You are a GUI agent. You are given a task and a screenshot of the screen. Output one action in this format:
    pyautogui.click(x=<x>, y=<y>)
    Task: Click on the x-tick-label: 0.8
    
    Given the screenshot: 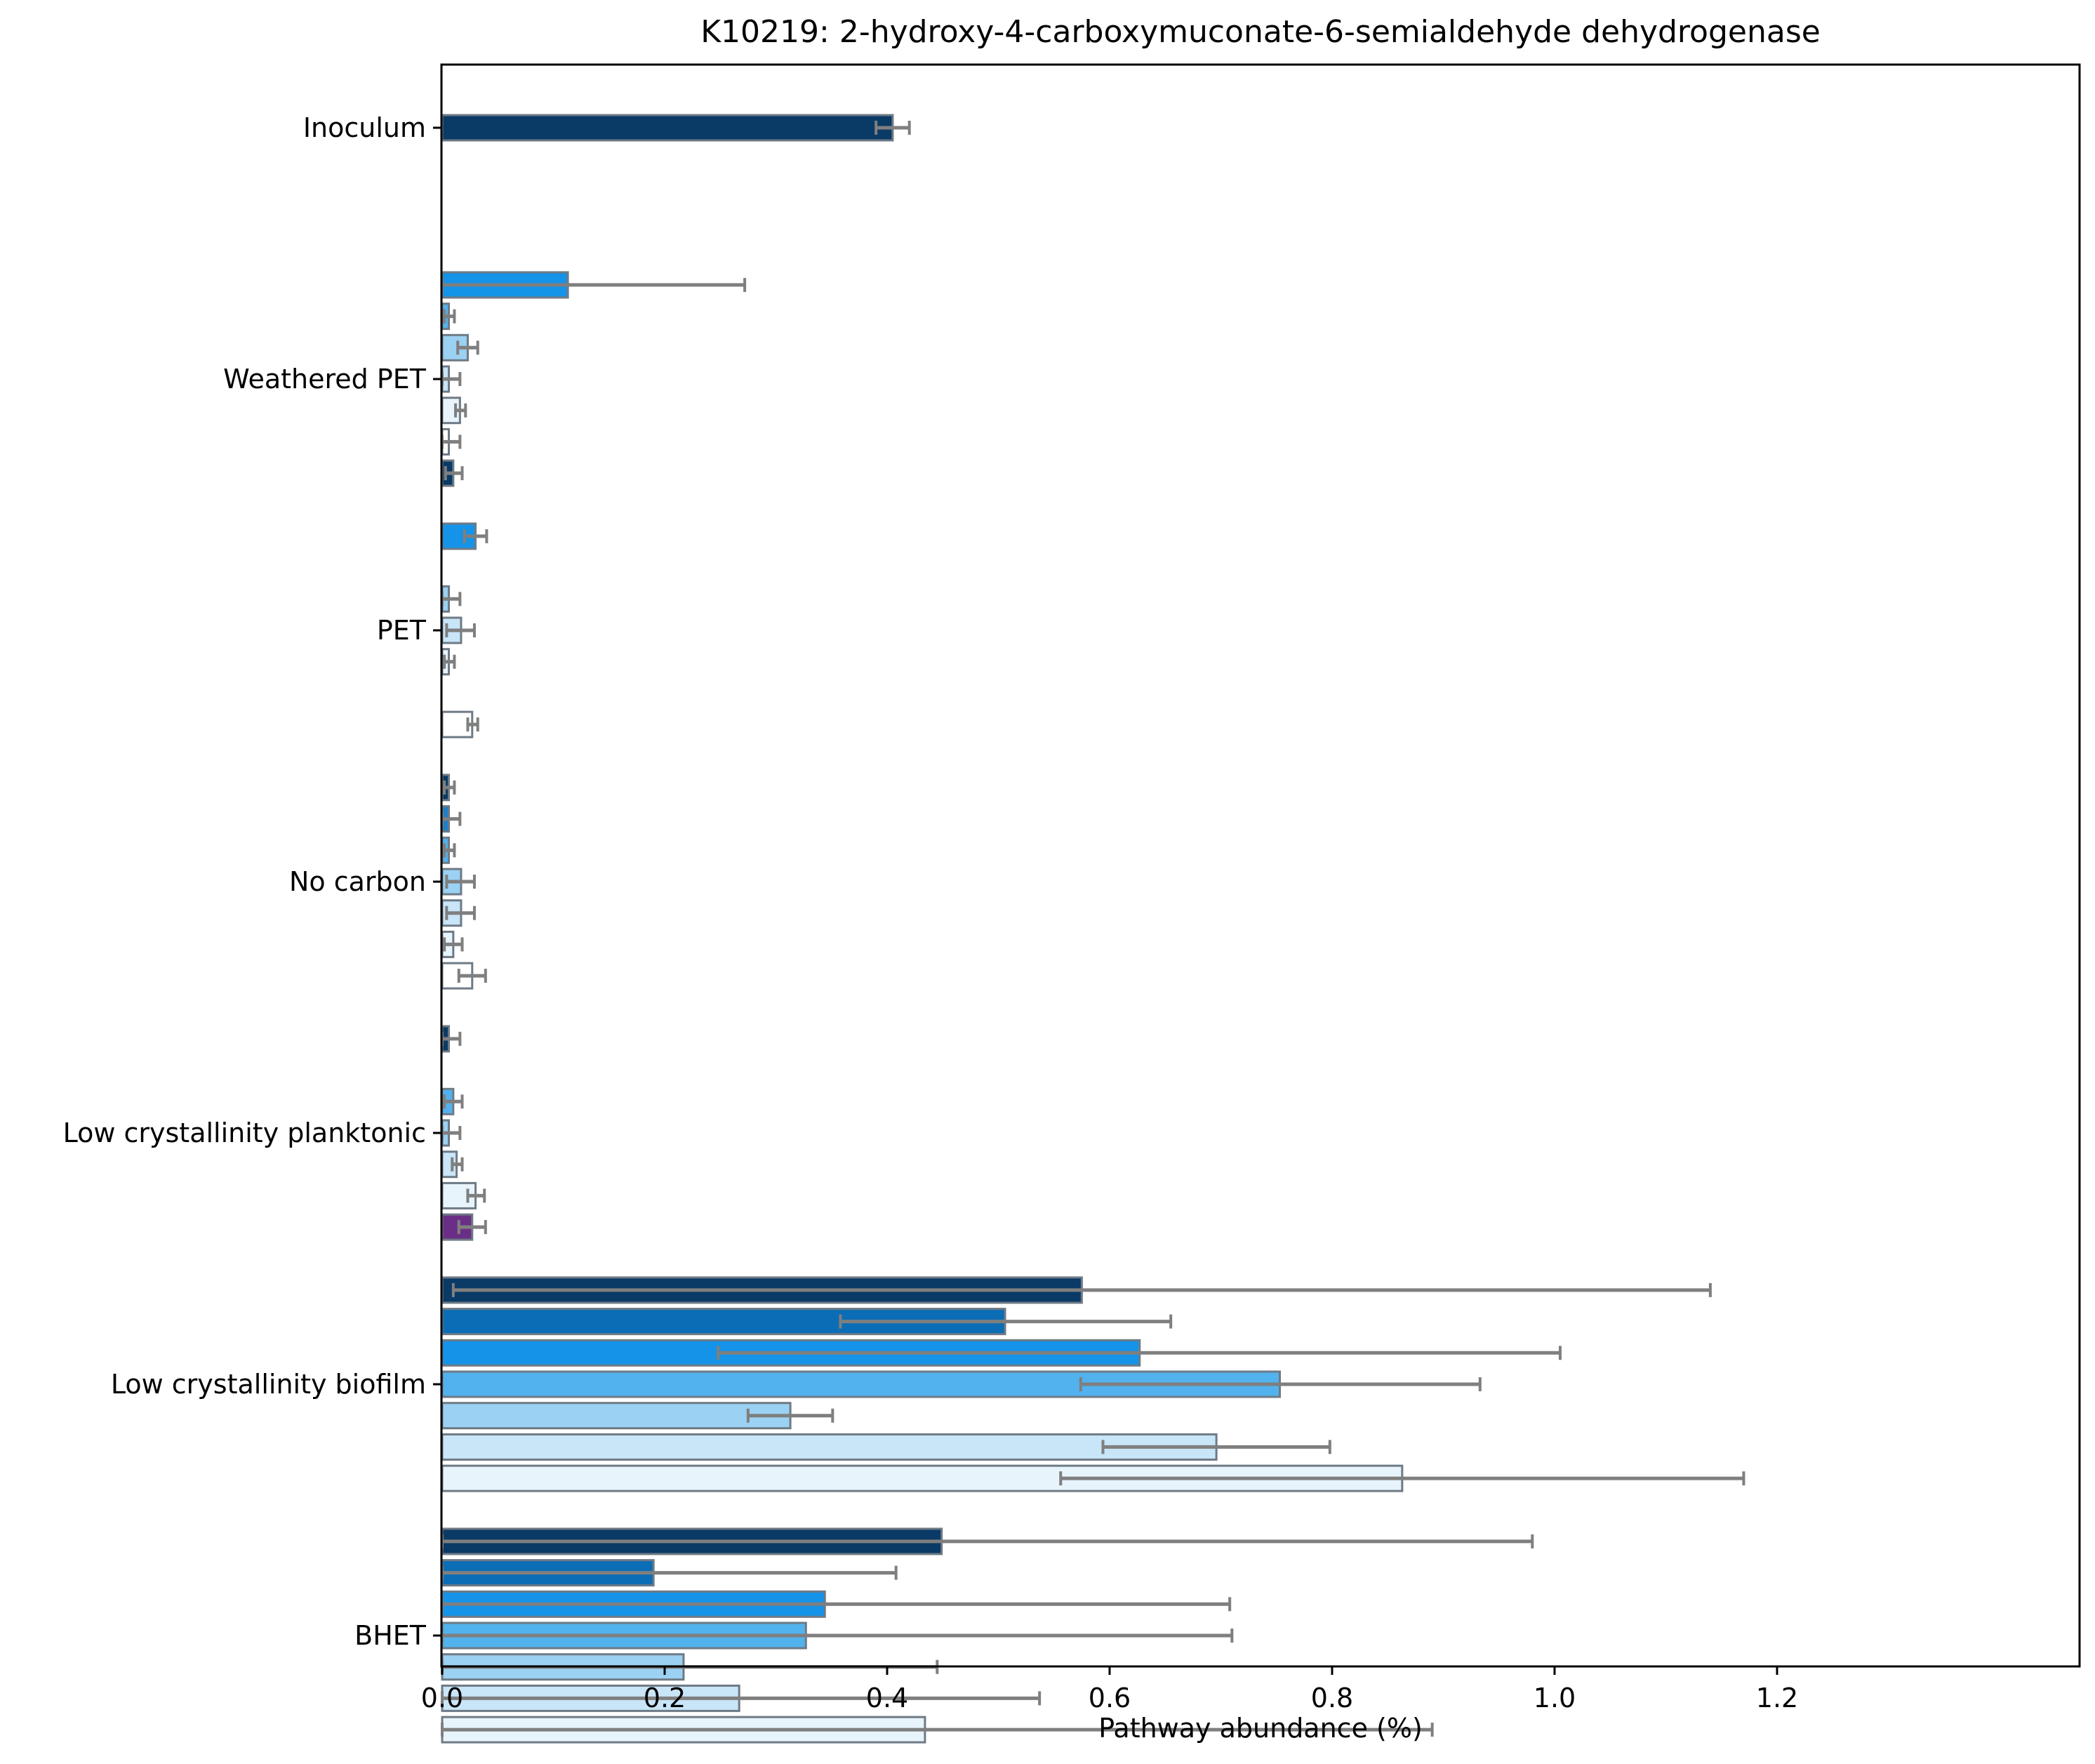 What is the action you would take?
    pyautogui.click(x=1332, y=1698)
    